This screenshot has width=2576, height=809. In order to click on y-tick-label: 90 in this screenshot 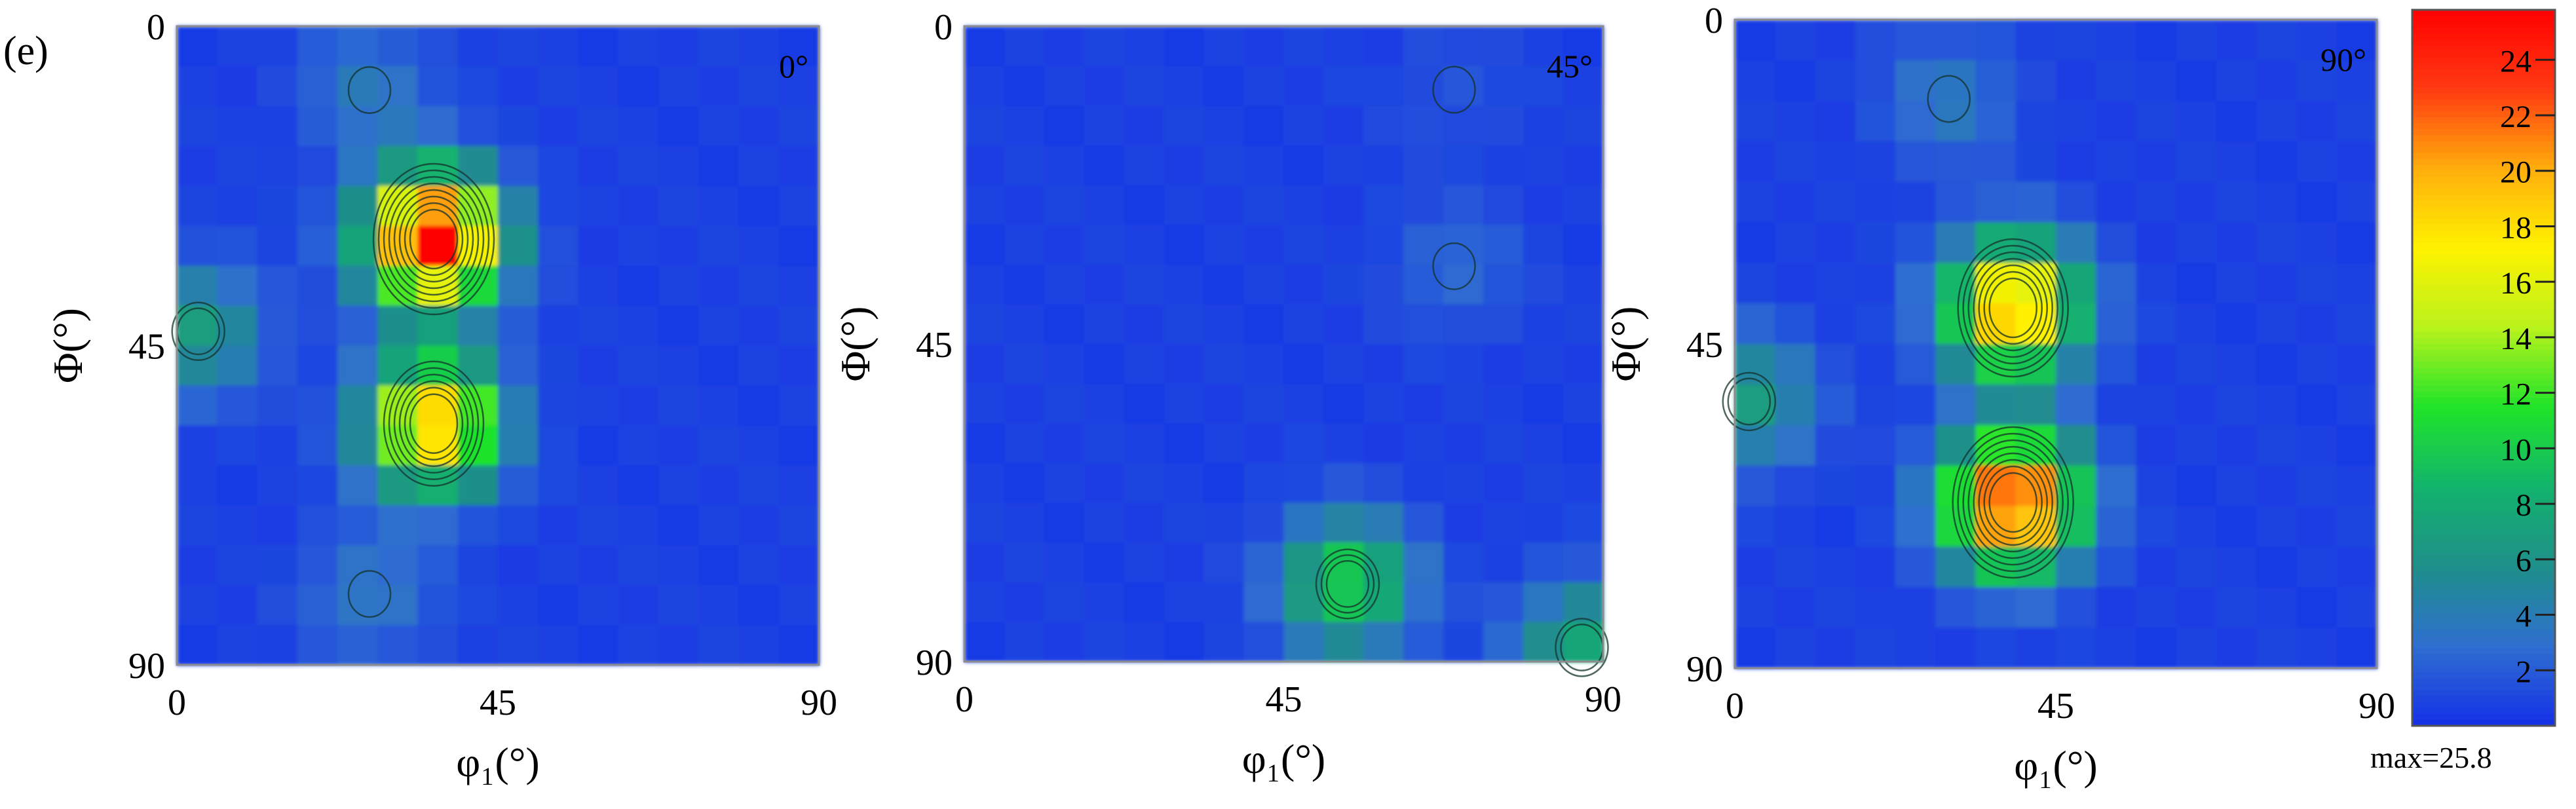, I will do `click(146, 666)`.